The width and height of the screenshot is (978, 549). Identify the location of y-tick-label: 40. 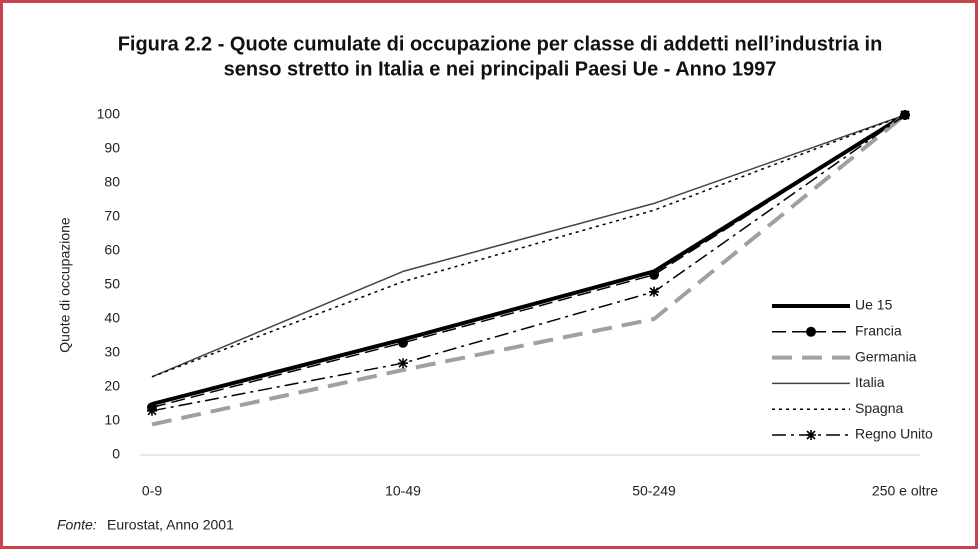
(112, 318).